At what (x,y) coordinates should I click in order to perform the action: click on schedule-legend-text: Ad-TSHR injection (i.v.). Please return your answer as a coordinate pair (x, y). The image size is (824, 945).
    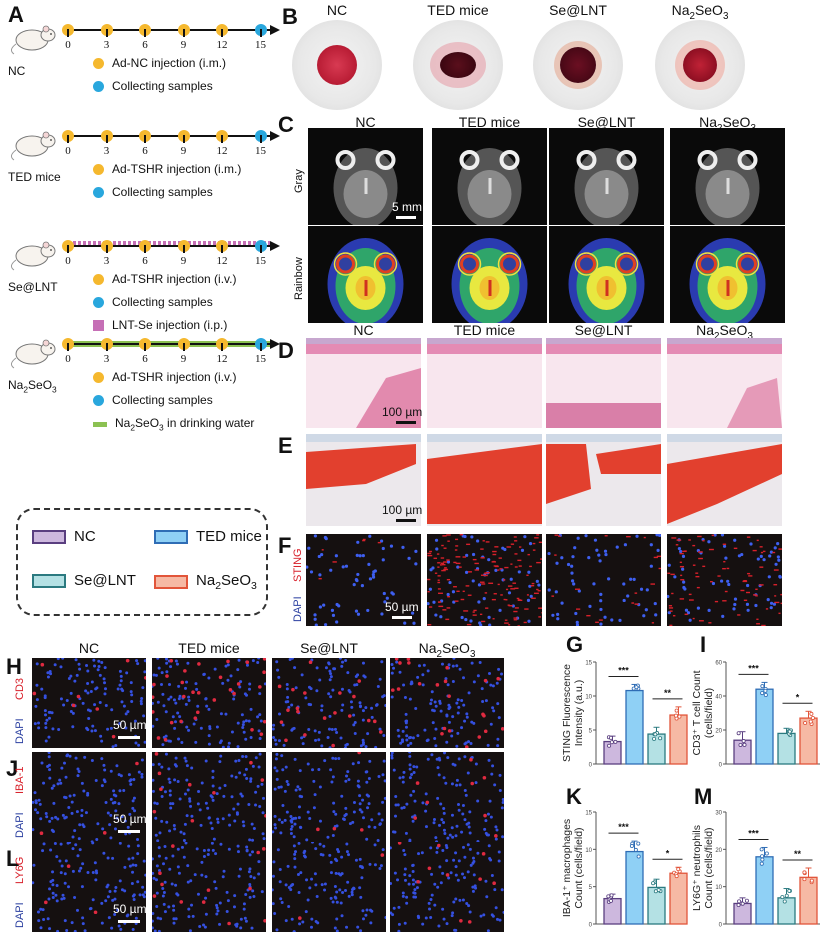
    Looking at the image, I should click on (174, 377).